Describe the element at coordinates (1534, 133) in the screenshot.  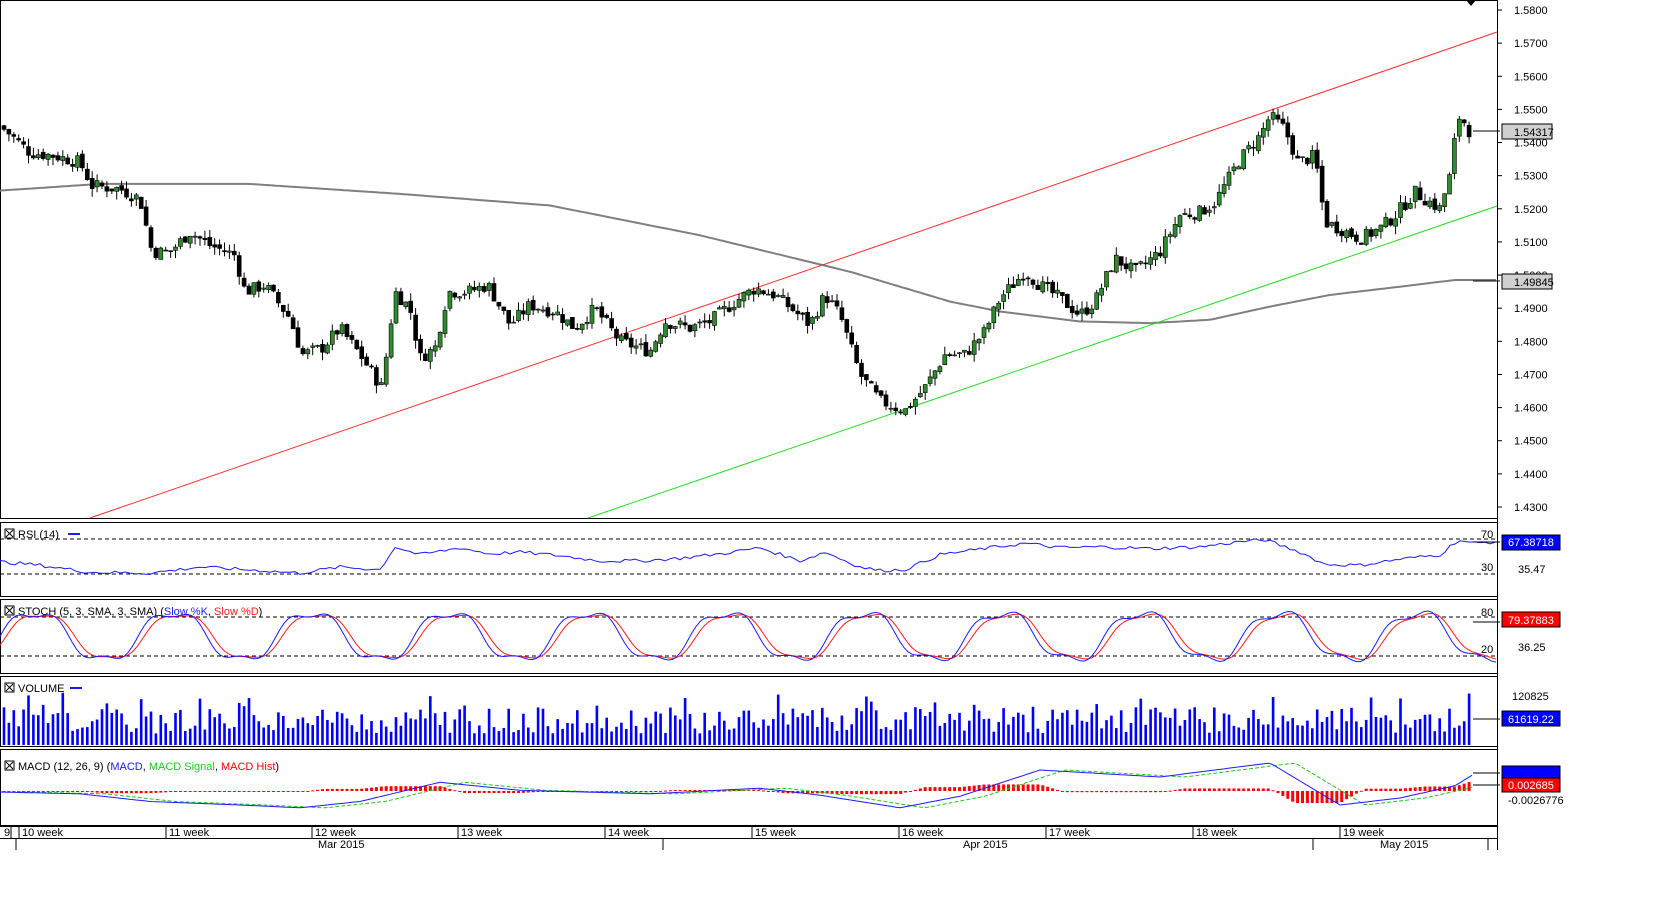
I see `current-price-label: 1.54317` at that location.